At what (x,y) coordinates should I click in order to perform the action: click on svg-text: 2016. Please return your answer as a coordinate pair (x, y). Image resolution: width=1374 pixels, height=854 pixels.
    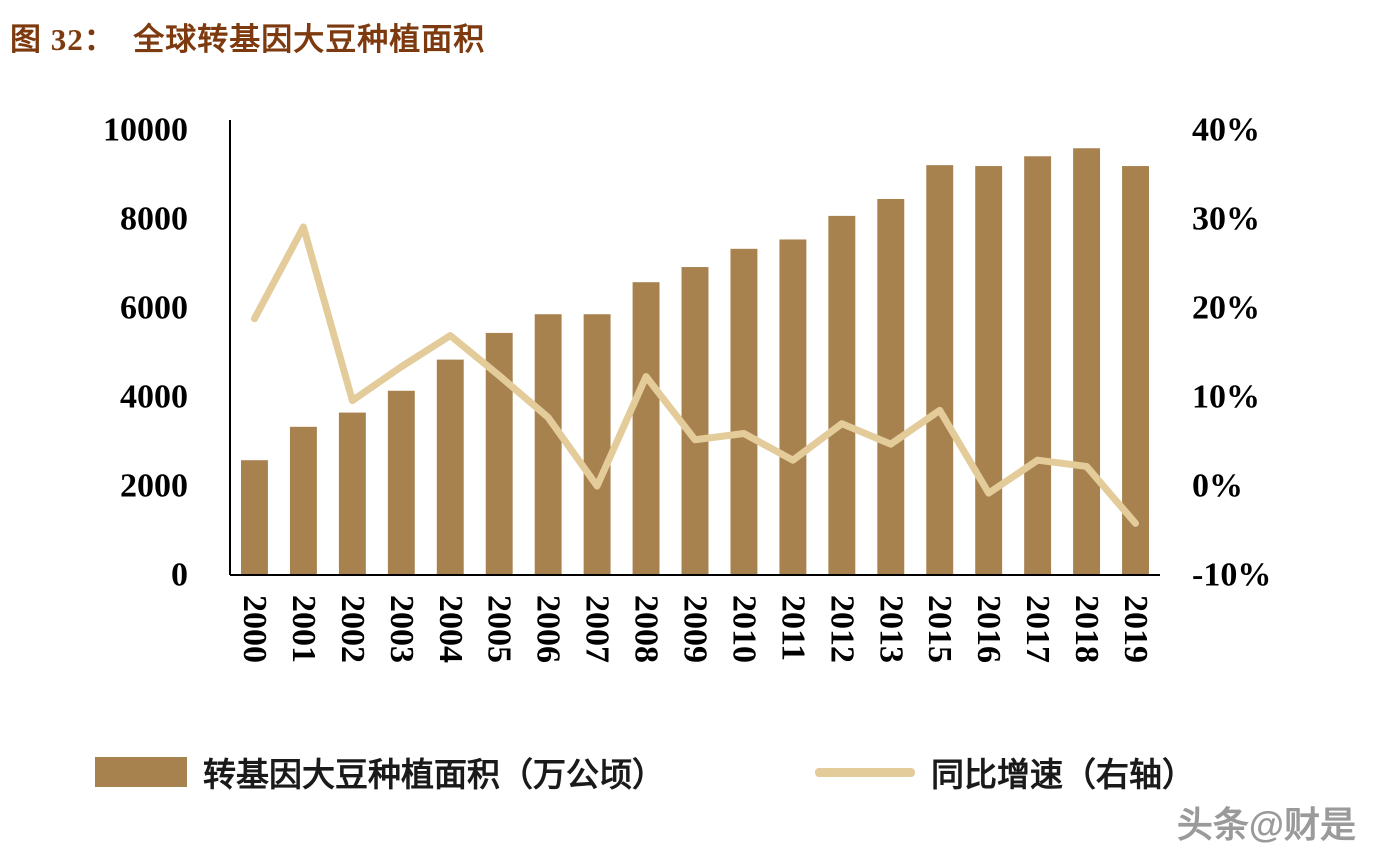
    Looking at the image, I should click on (988, 629).